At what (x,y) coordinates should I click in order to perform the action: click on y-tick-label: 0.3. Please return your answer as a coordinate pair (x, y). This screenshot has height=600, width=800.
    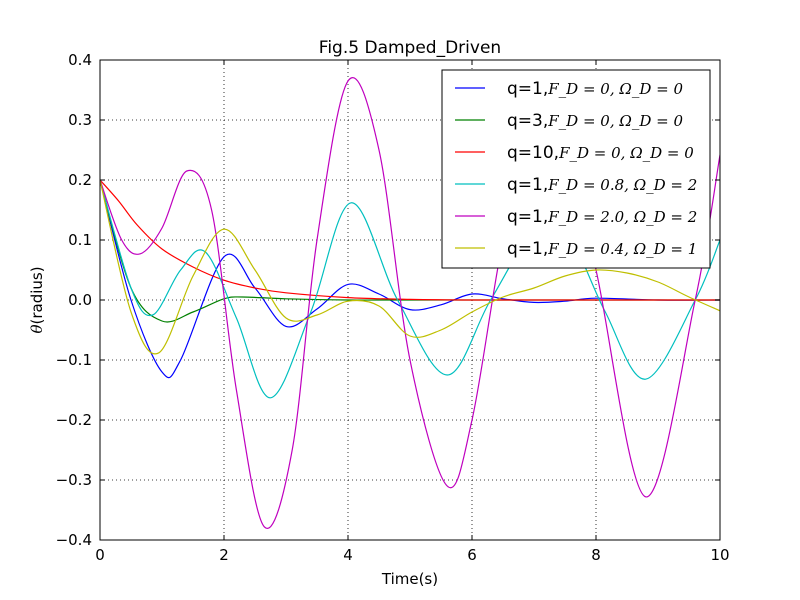
    Looking at the image, I should click on (80, 120).